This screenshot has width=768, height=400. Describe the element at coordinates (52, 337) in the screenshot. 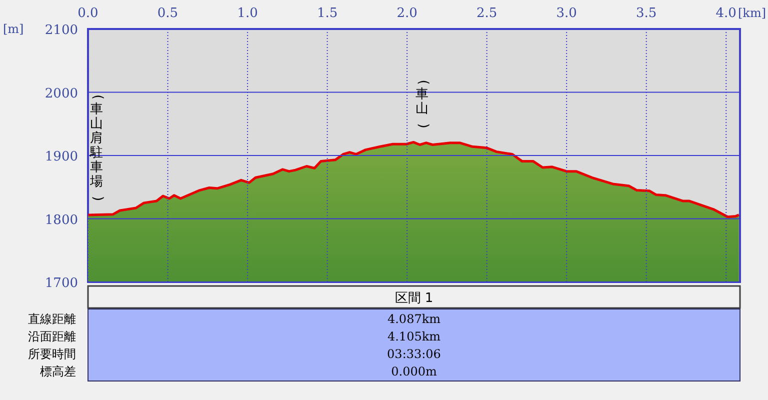

I see `text: 沿面距離` at that location.